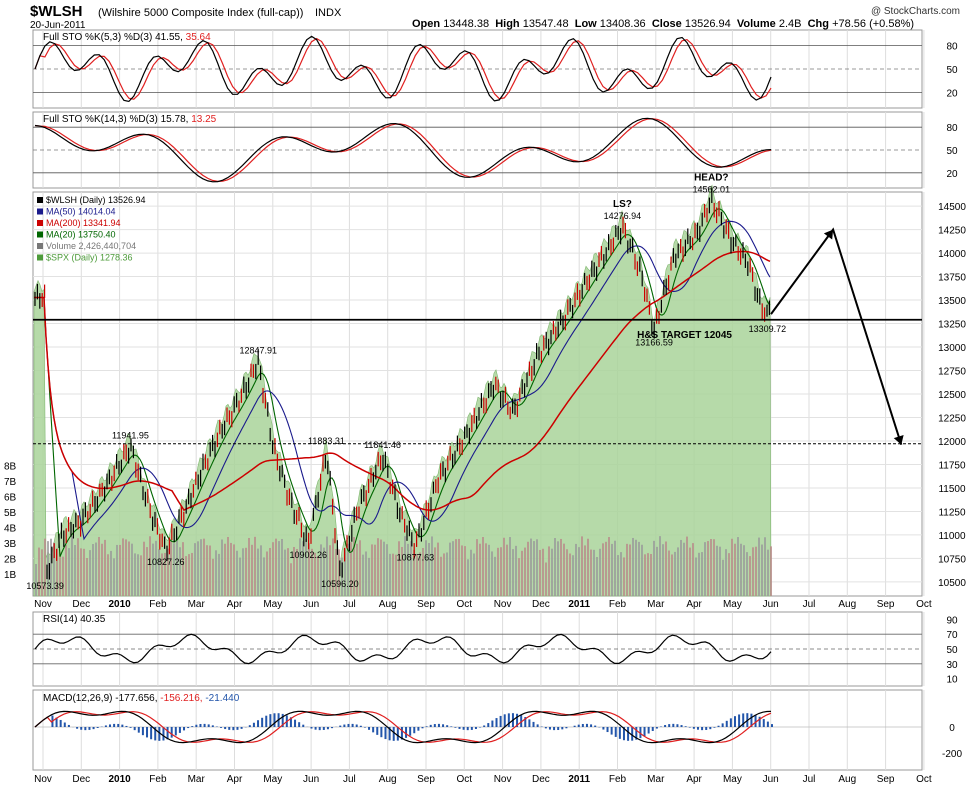  I want to click on rsi-line, so click(403, 649).